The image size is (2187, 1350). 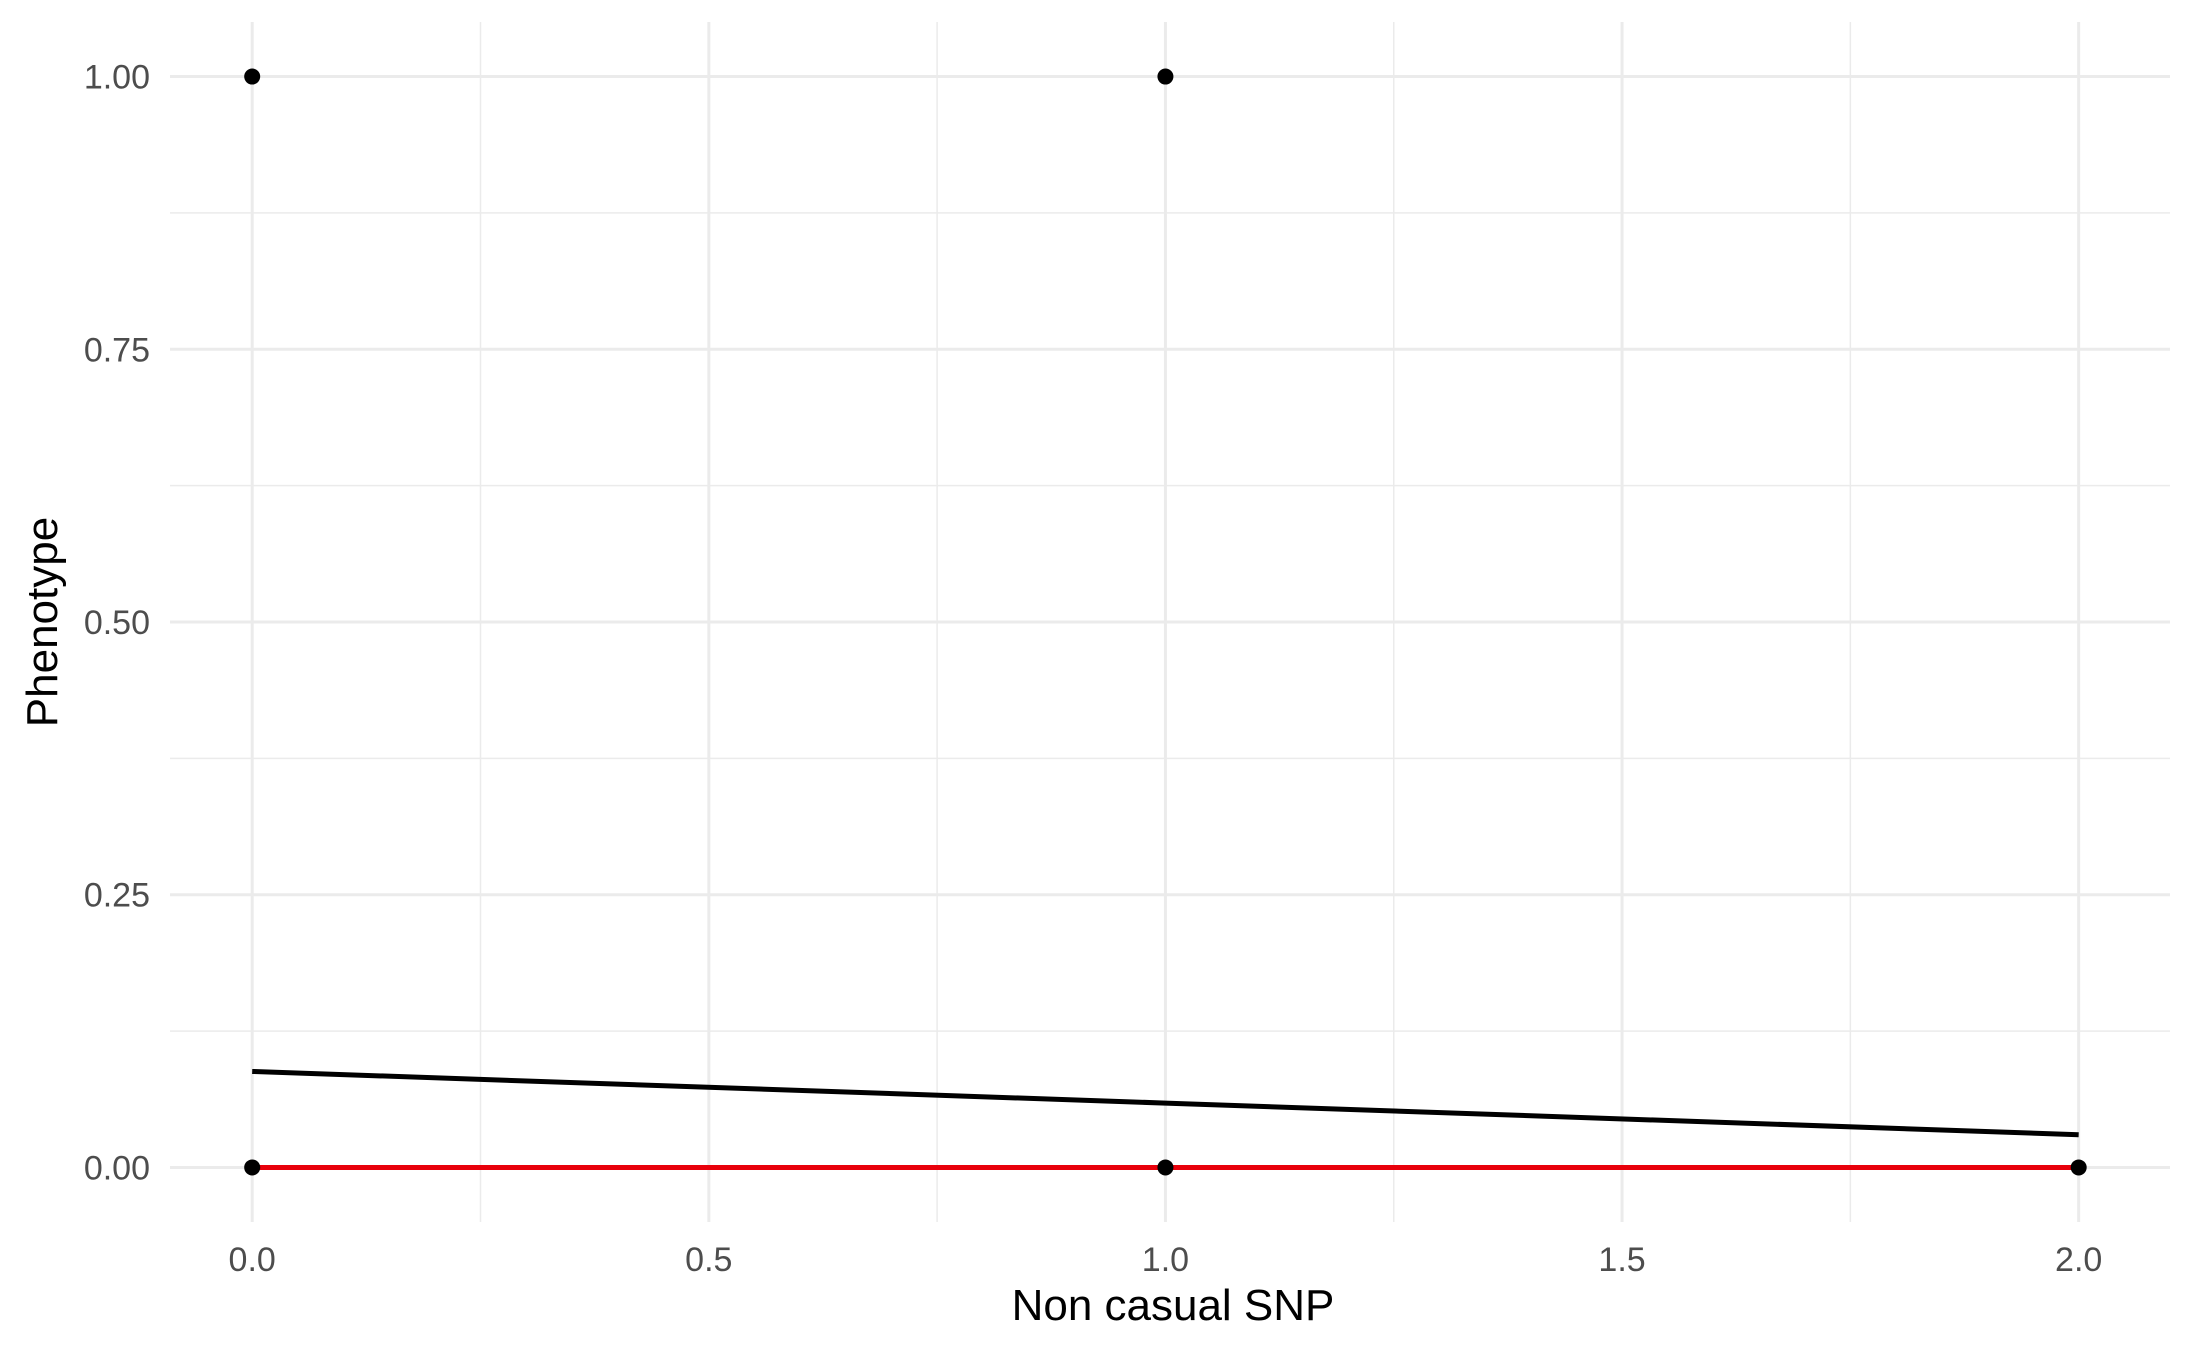 I want to click on x-tick-label: 1.0, so click(x=1165, y=1260).